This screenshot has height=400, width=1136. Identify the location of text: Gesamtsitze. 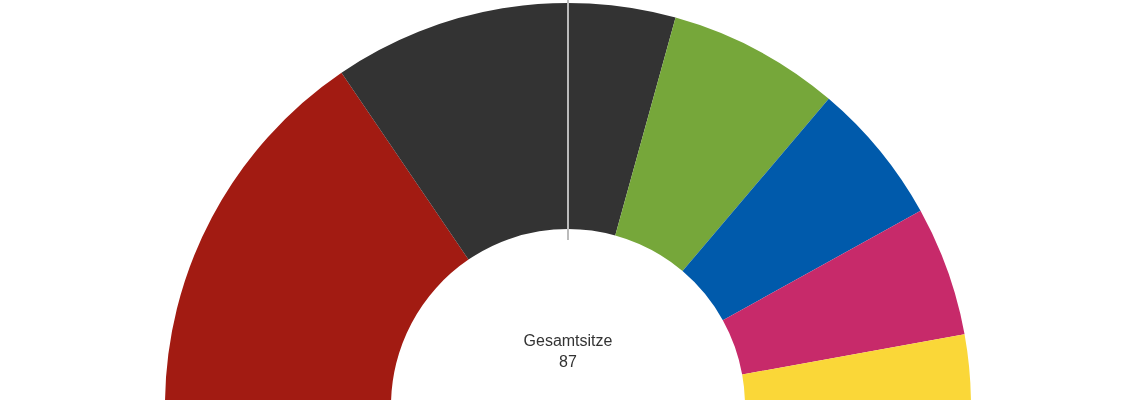
(568, 341).